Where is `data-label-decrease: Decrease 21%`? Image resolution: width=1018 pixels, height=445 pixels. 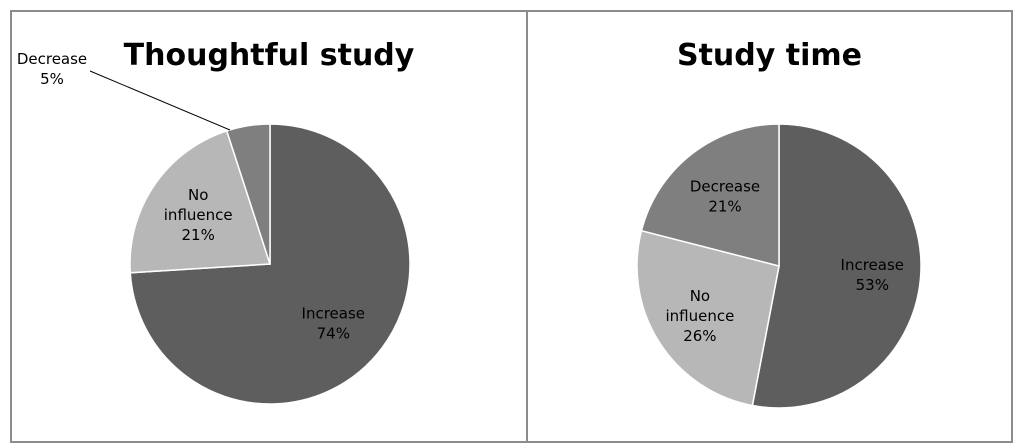
data-label-decrease: Decrease 21% is located at coordinates (725, 196).